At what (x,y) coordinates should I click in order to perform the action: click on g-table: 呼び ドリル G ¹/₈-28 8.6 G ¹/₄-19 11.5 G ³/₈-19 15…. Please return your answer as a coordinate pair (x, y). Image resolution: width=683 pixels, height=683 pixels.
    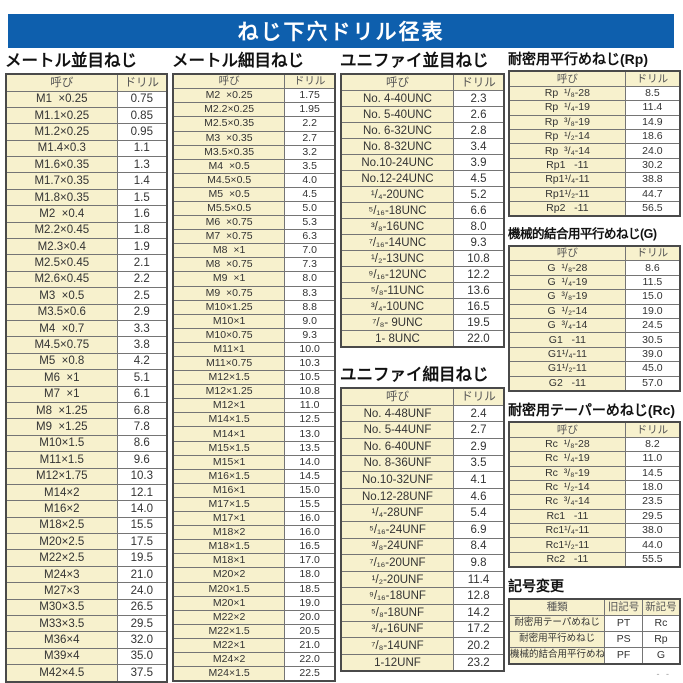
    Looking at the image, I should click on (594, 318).